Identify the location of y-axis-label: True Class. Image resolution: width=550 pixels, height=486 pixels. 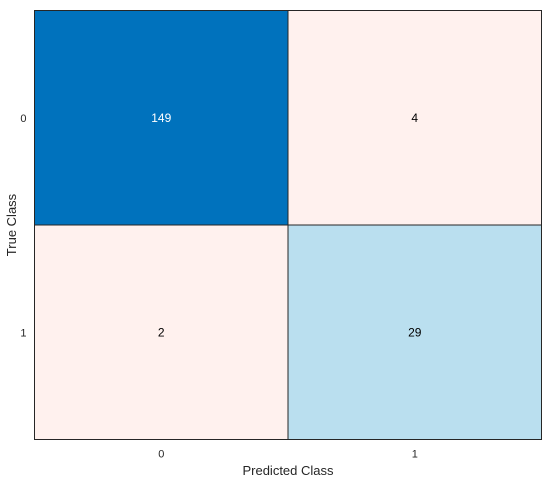
(11, 224).